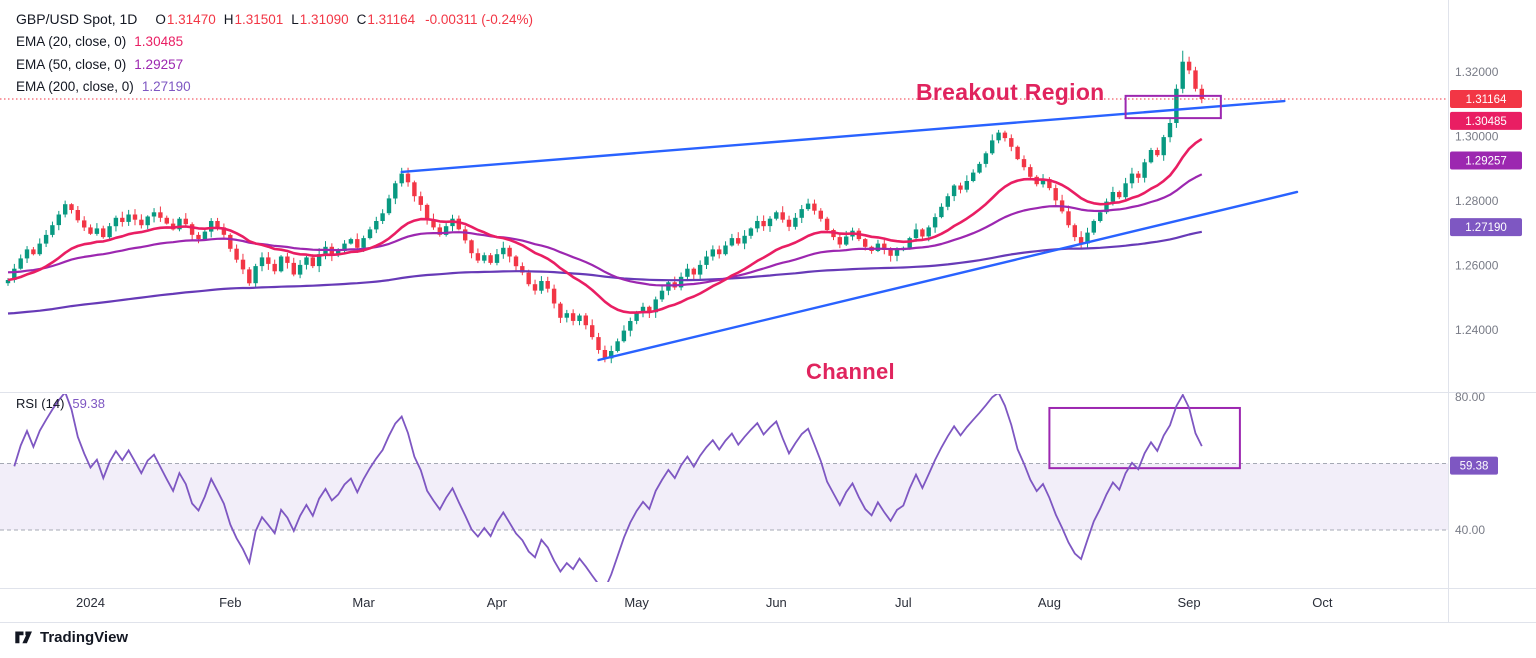 Image resolution: width=1536 pixels, height=658 pixels. Describe the element at coordinates (159, 64) in the screenshot. I see `ema50-value: 1.29257` at that location.